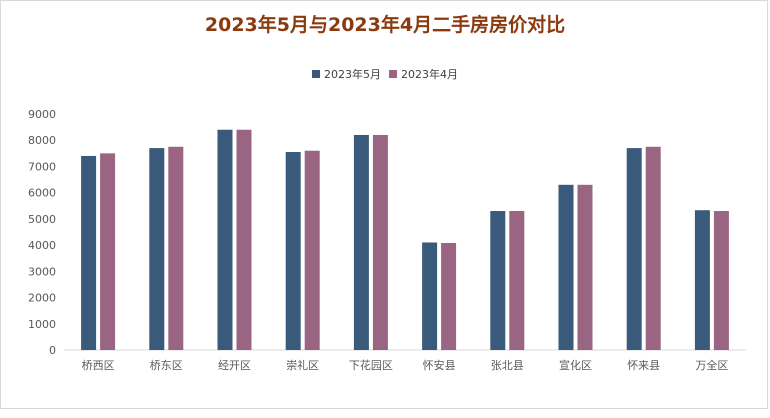 This screenshot has height=418, width=770. I want to click on chart-title: 2023年5月与2023年4月二手房房价对比, so click(385, 25).